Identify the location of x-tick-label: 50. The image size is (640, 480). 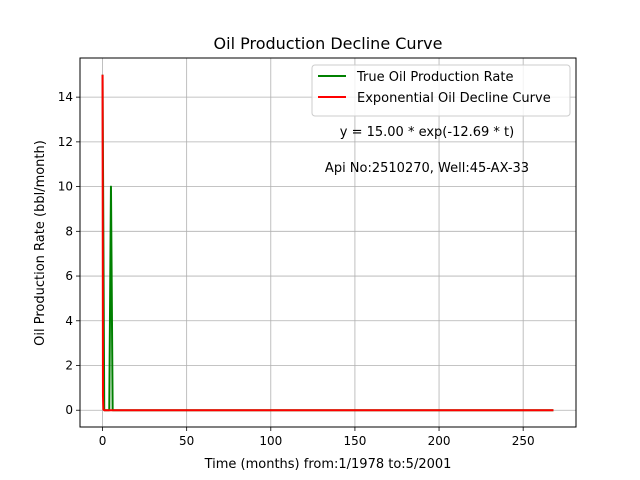
(186, 441).